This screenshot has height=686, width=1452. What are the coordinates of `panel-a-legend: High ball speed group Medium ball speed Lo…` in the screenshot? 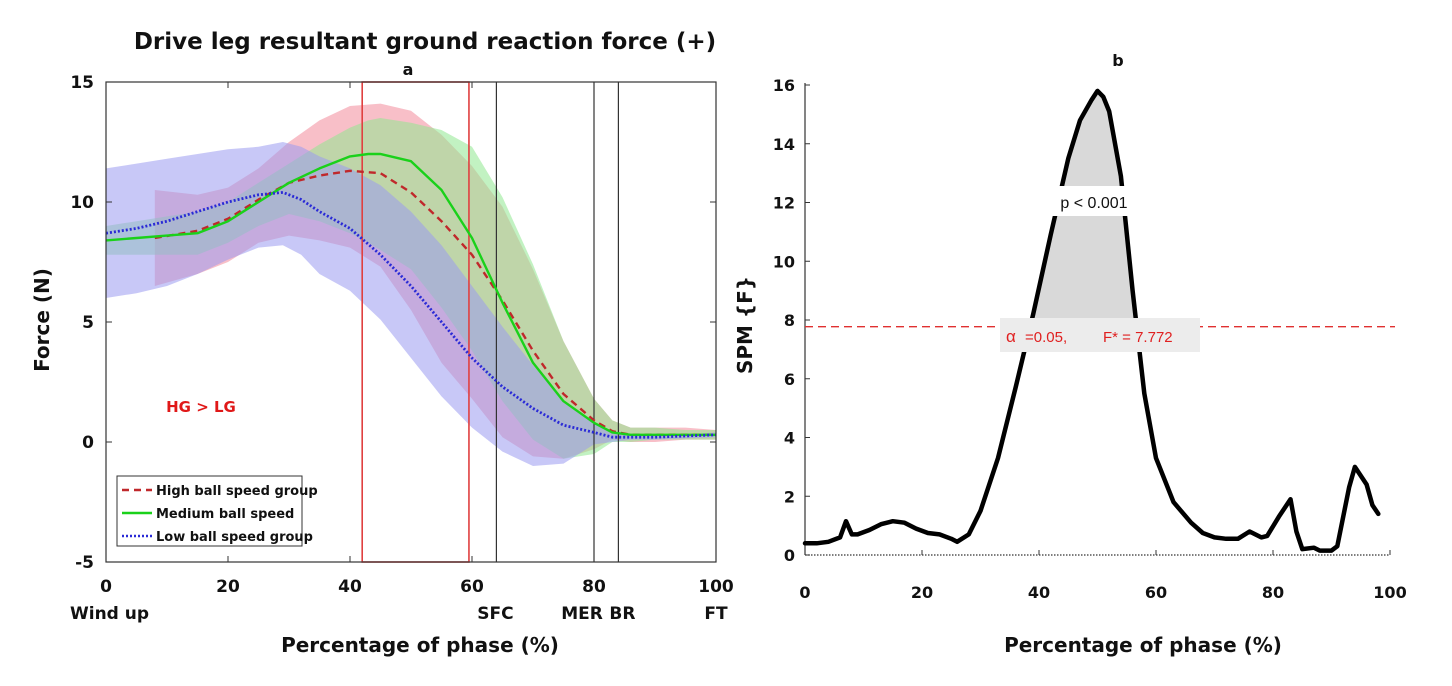 It's located at (217, 511).